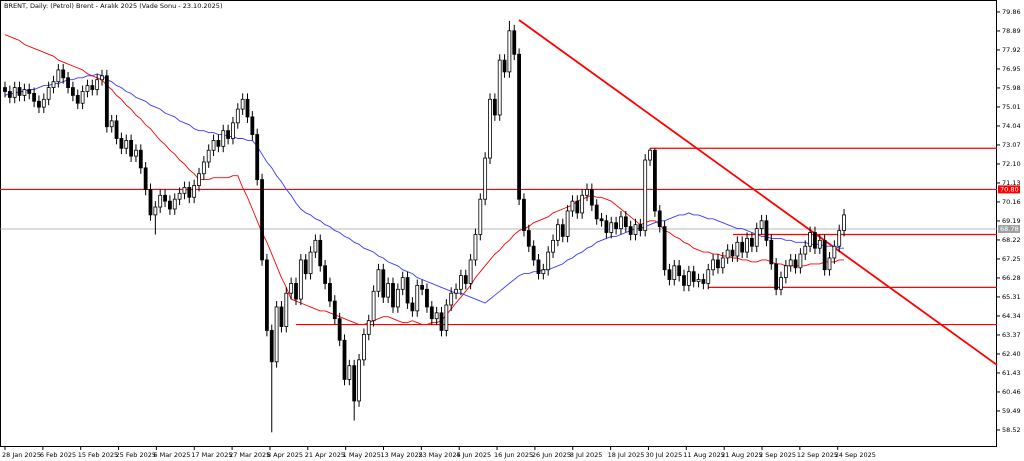  I want to click on x-tick-label: 15 Feb 2025, so click(98, 455).